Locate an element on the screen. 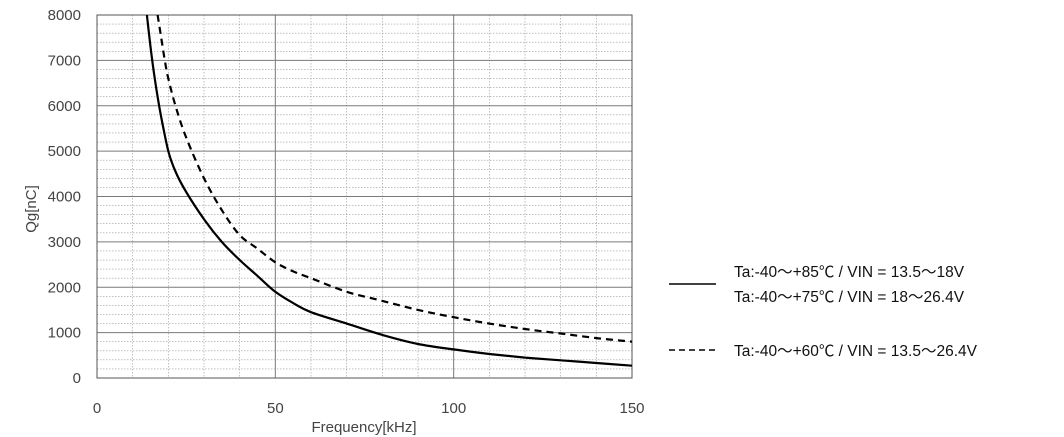 This screenshot has width=1064, height=437. y-axis-tick-labels: 0 1000 2000 3000 4000 5000 6000 7000 8000 is located at coordinates (64, 197).